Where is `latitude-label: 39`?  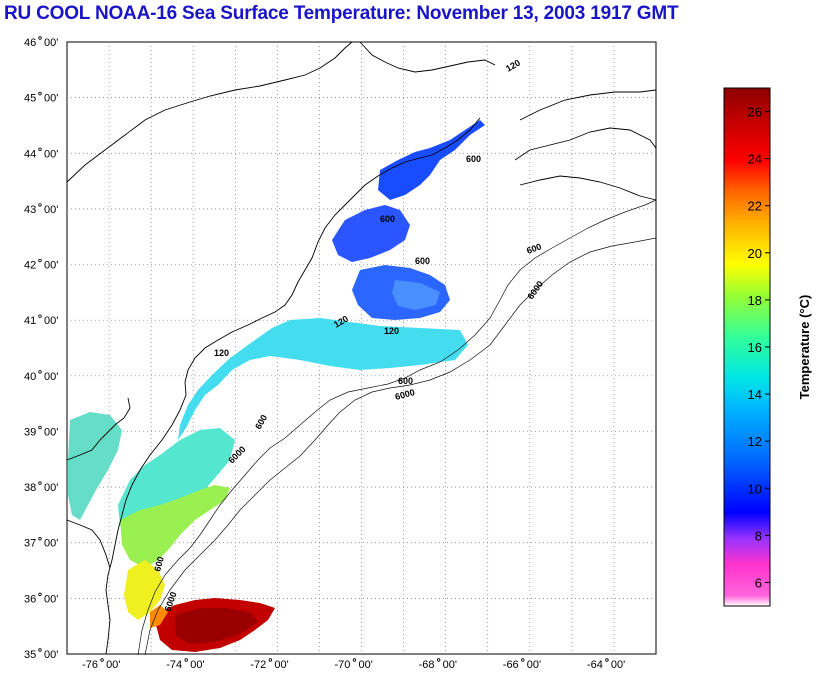
latitude-label: 39 is located at coordinates (30, 432).